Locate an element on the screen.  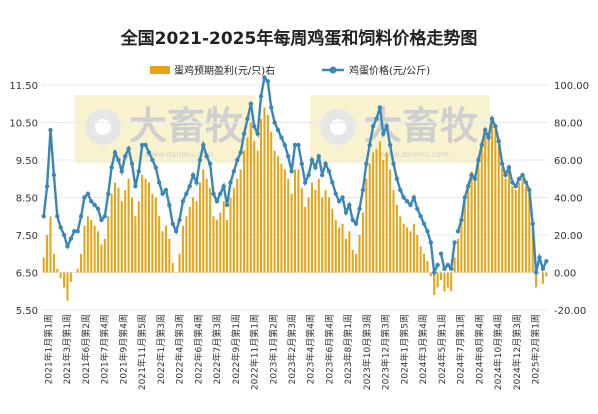
y-left-tick-label: 8.50 is located at coordinates (27, 199).